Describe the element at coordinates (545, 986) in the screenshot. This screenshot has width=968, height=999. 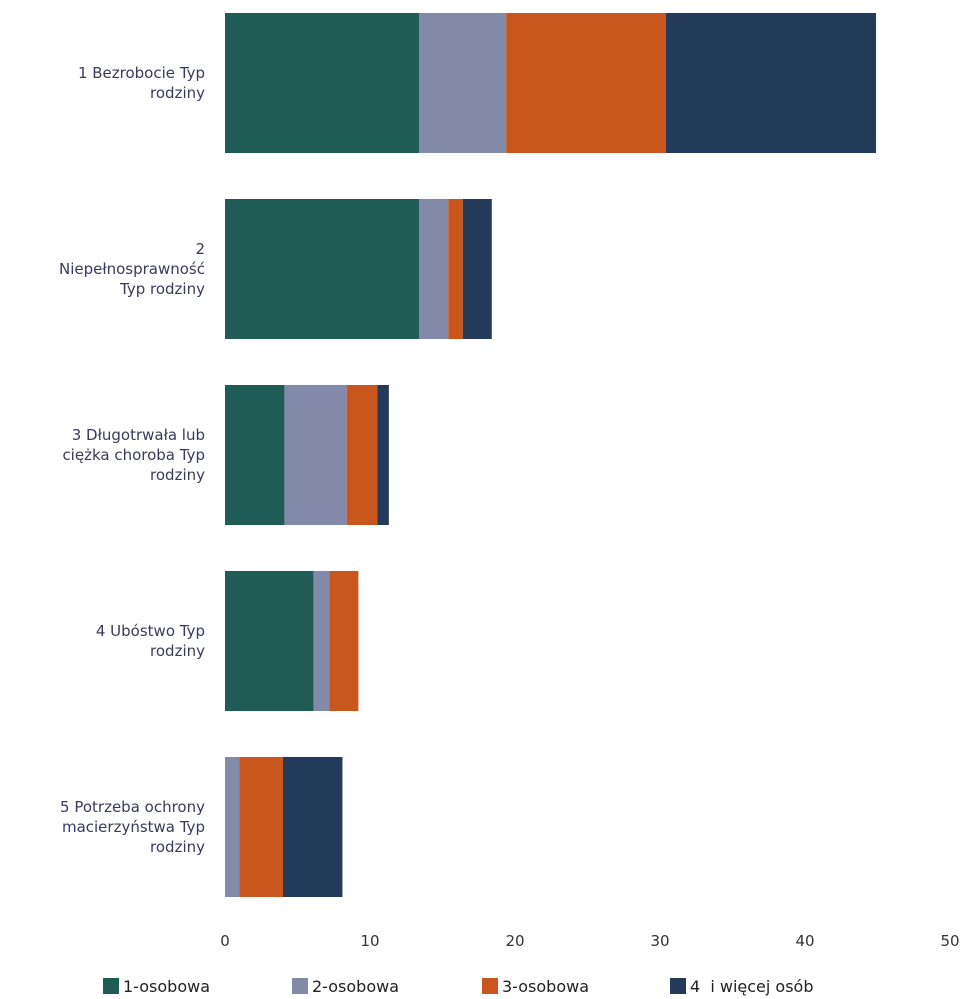
I see `legend-label: 3-osobowa` at that location.